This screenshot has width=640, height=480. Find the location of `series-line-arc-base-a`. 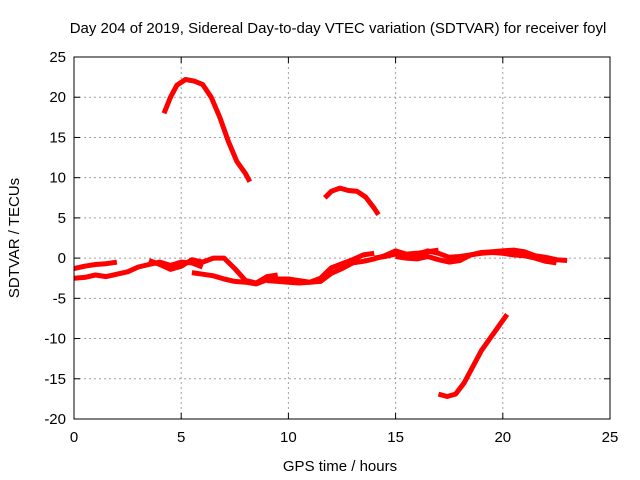

series-line-arc-base-a is located at coordinates (95, 265).